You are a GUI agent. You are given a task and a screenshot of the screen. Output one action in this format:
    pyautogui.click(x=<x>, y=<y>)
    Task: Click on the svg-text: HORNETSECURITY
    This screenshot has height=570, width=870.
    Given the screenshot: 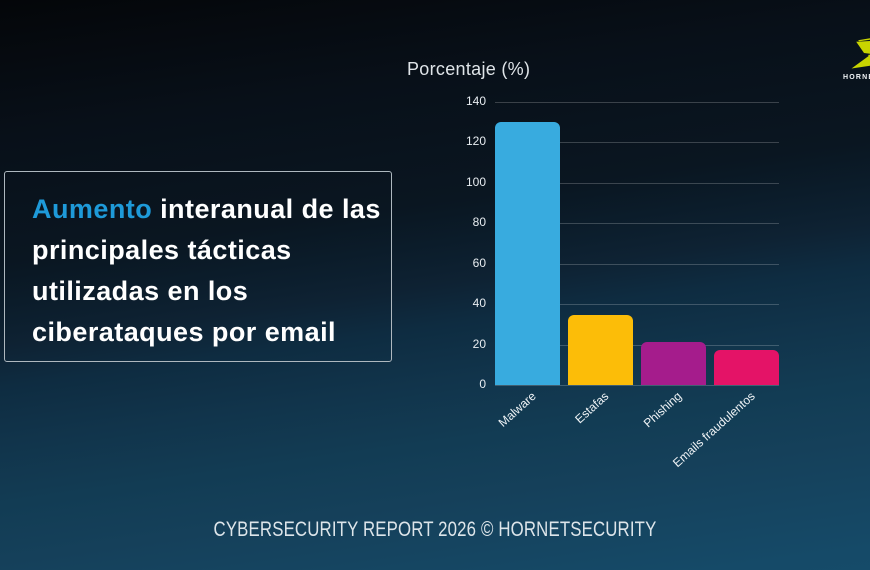 What is the action you would take?
    pyautogui.click(x=856, y=77)
    